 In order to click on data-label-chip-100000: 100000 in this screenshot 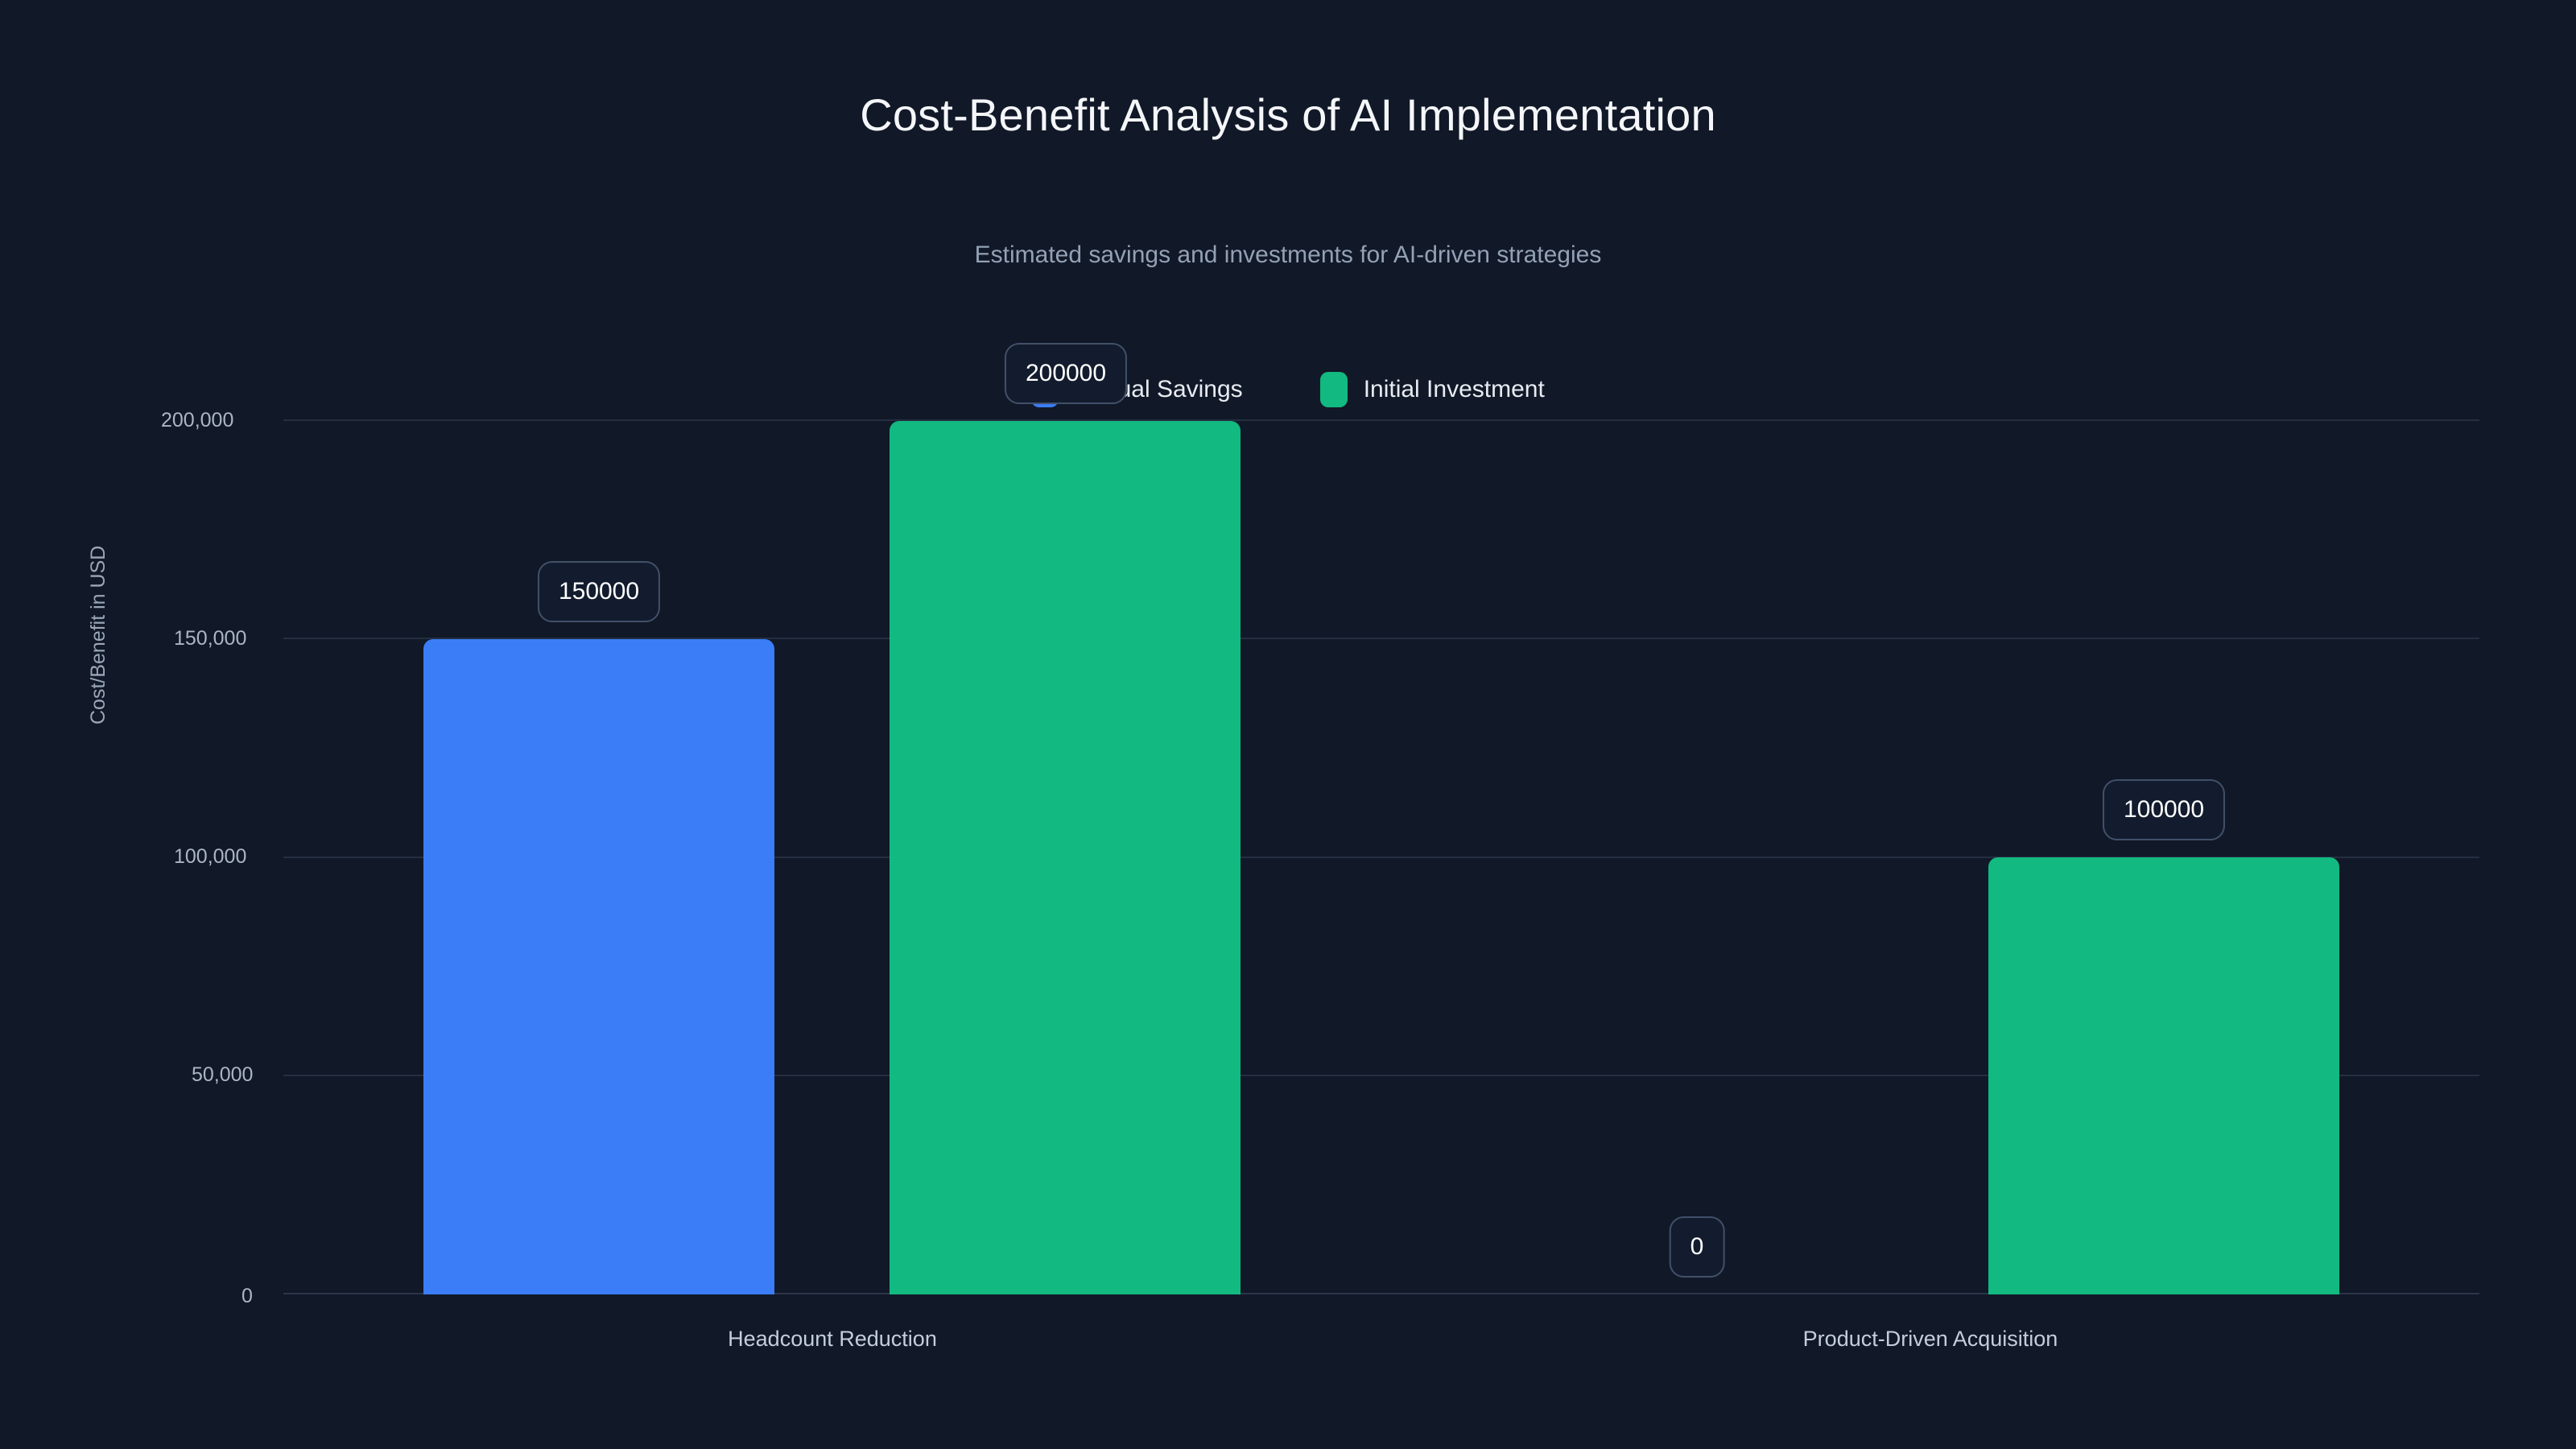, I will do `click(2164, 809)`.